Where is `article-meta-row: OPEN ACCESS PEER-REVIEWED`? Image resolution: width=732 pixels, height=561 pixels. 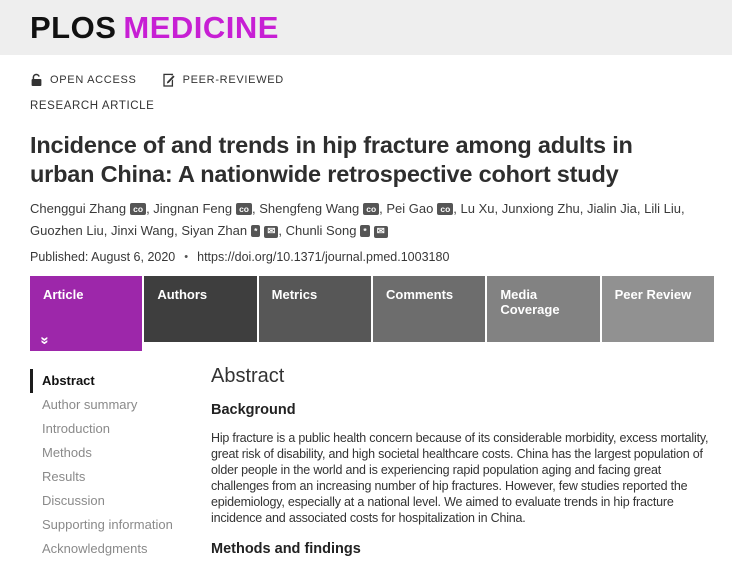 article-meta-row: OPEN ACCESS PEER-REVIEWED is located at coordinates (381, 80).